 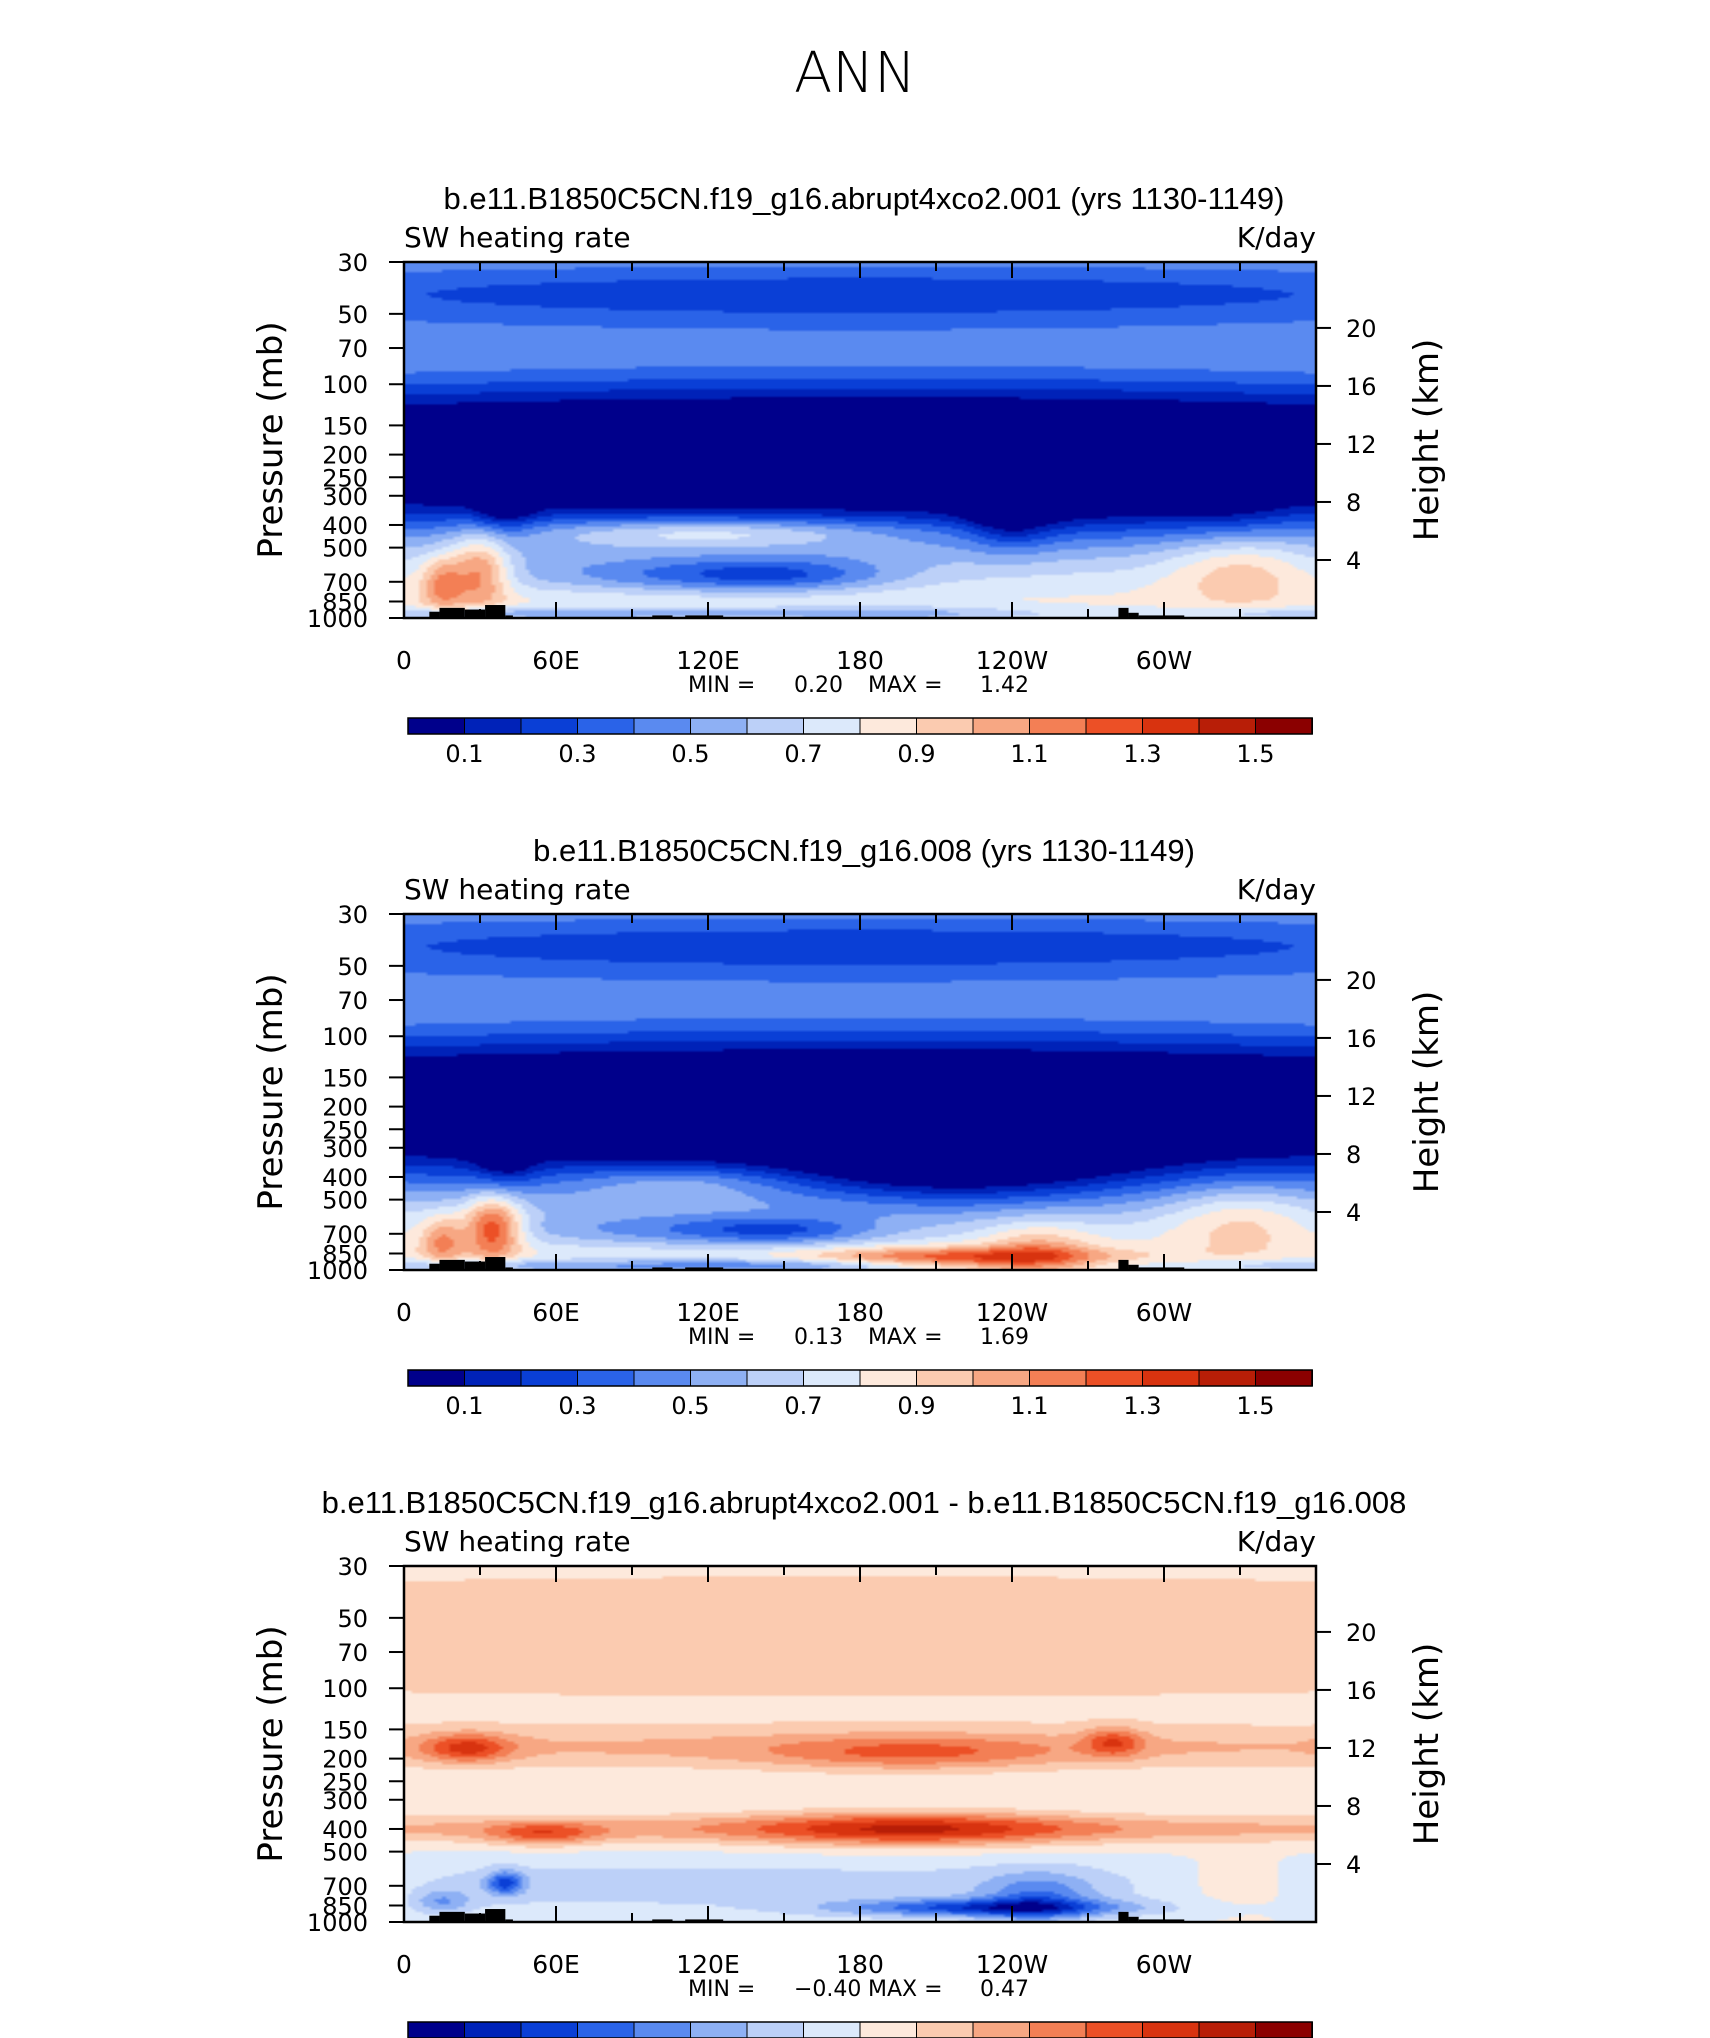 I want to click on y-tick-label: 1000, so click(x=337, y=1923).